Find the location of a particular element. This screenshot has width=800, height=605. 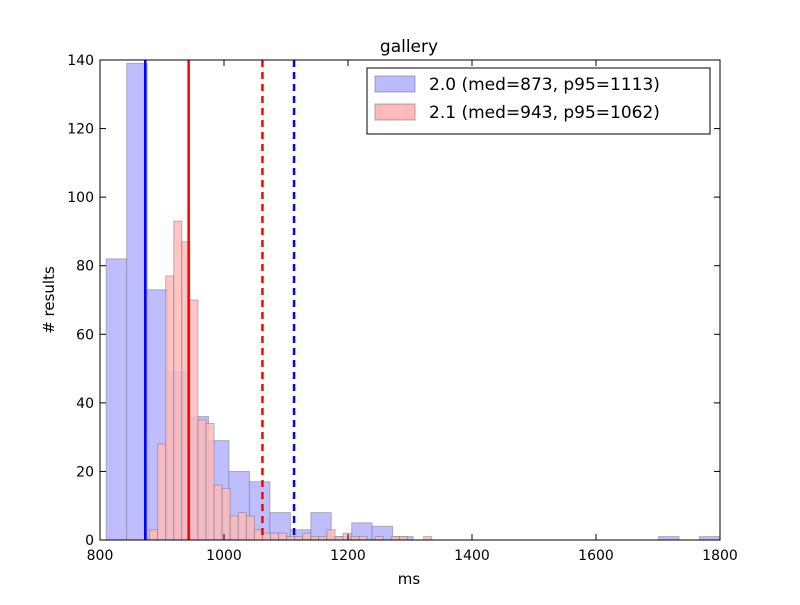

y-tick-label: 120 is located at coordinates (80, 130).